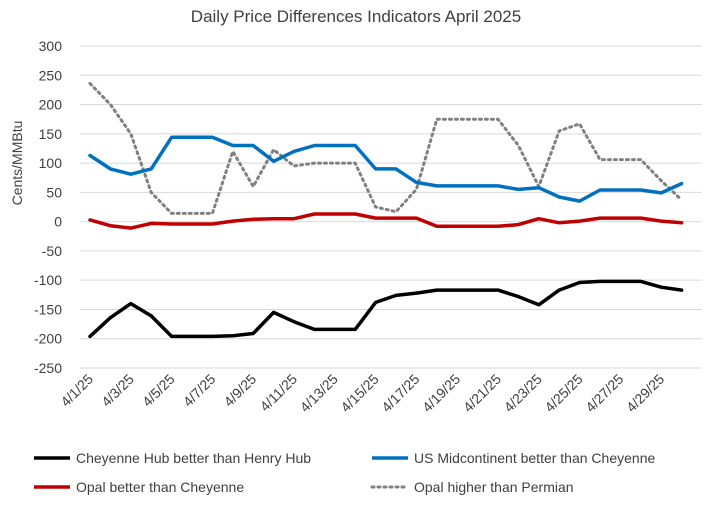  What do you see at coordinates (48, 207) in the screenshot?
I see `y-tick-labels: 300 250 200 150 100 50 0 -50 -100 -150 -200 -250` at bounding box center [48, 207].